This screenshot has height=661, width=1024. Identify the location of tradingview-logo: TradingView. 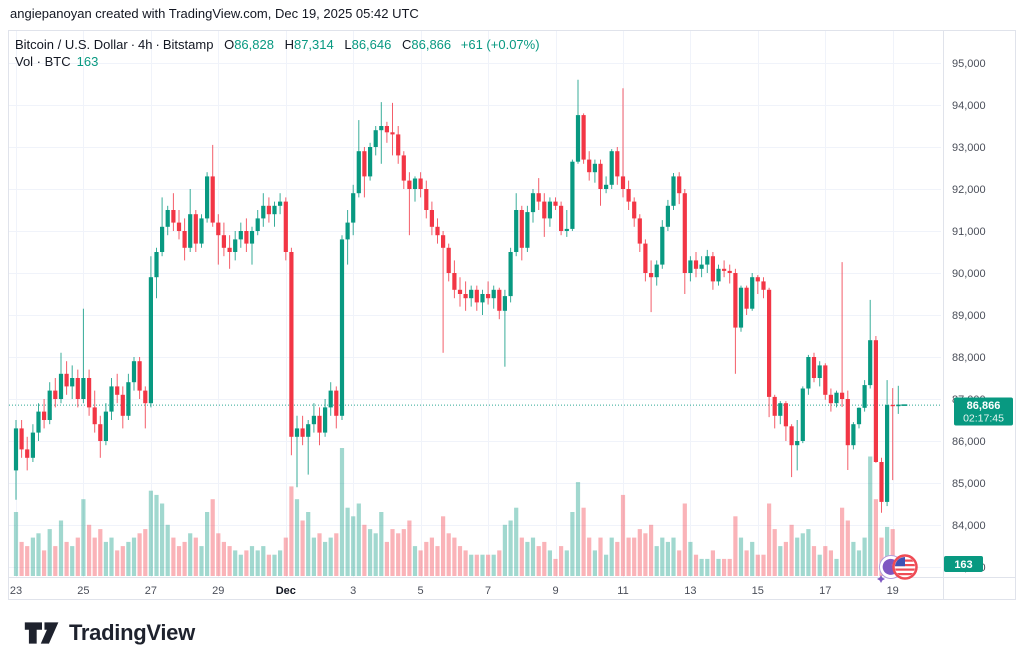
(109, 633).